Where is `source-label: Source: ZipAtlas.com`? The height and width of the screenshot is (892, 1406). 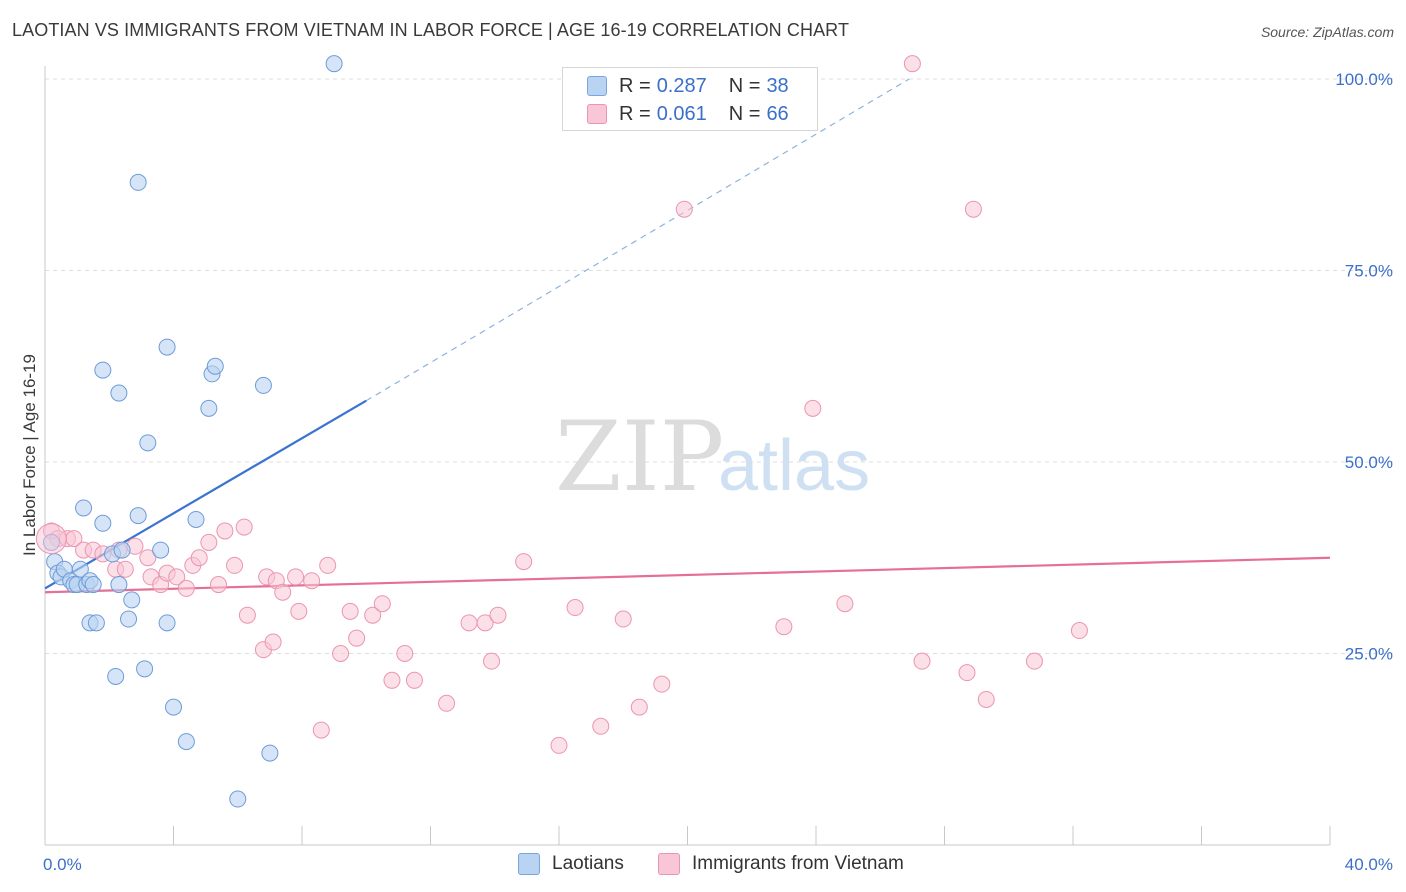
source-label: Source: ZipAtlas.com is located at coordinates (1327, 32).